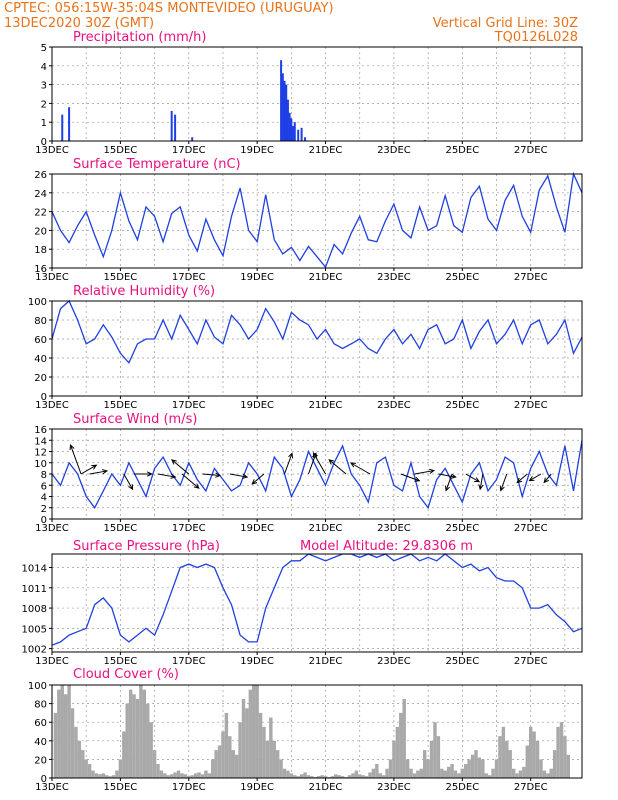 The height and width of the screenshot is (800, 618). I want to click on model-altitude-label: Model Altitude: 29.8306 m, so click(386, 546).